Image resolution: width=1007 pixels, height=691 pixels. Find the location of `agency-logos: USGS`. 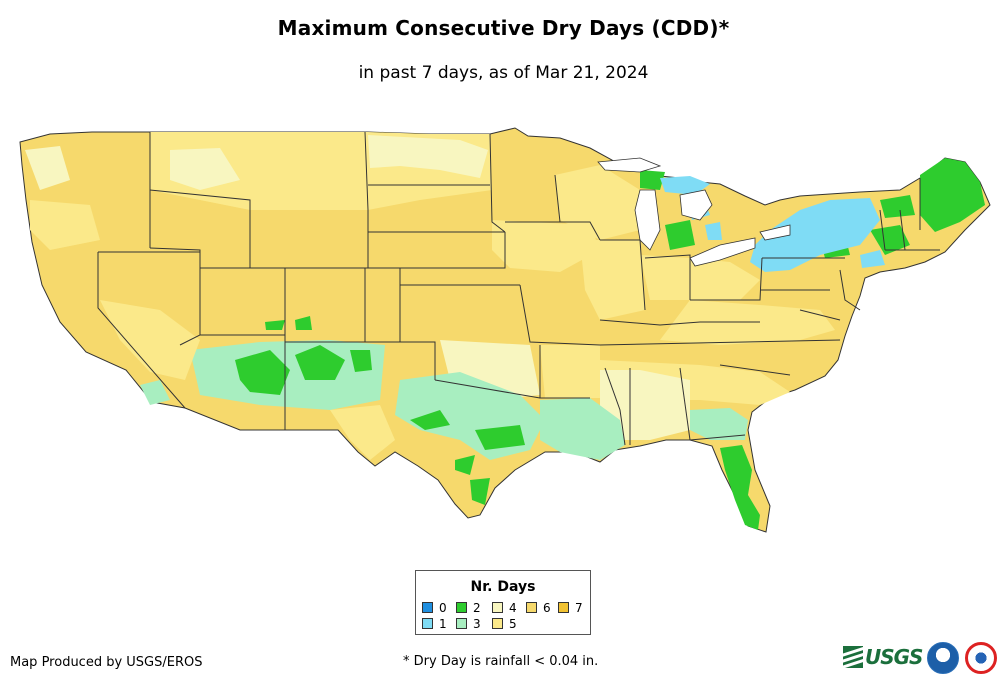

agency-logos: USGS is located at coordinates (923, 660).